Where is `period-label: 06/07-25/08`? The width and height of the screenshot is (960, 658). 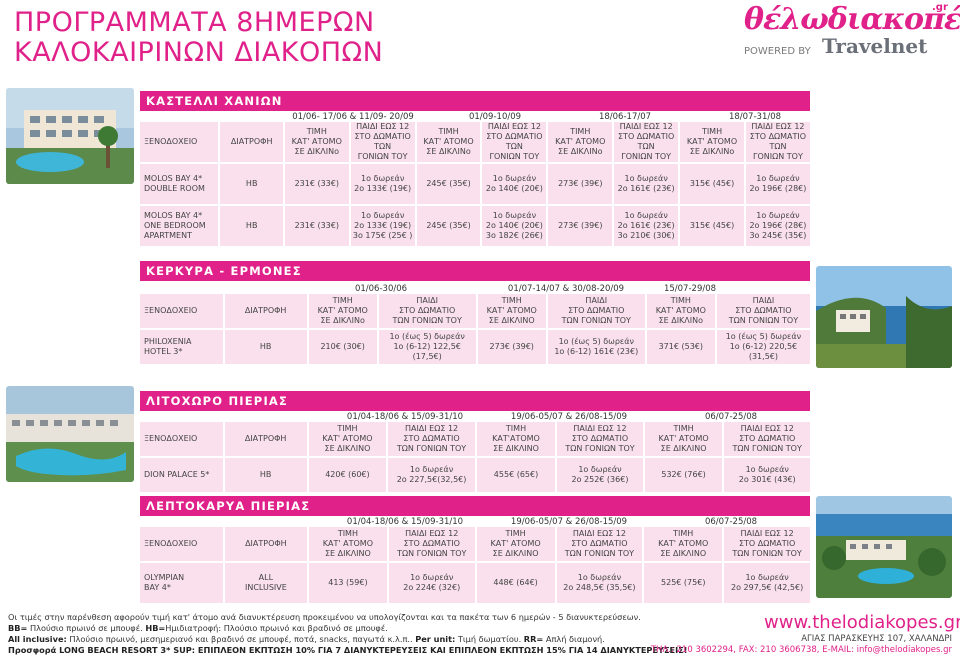
period-label: 06/07-25/08 is located at coordinates (731, 417).